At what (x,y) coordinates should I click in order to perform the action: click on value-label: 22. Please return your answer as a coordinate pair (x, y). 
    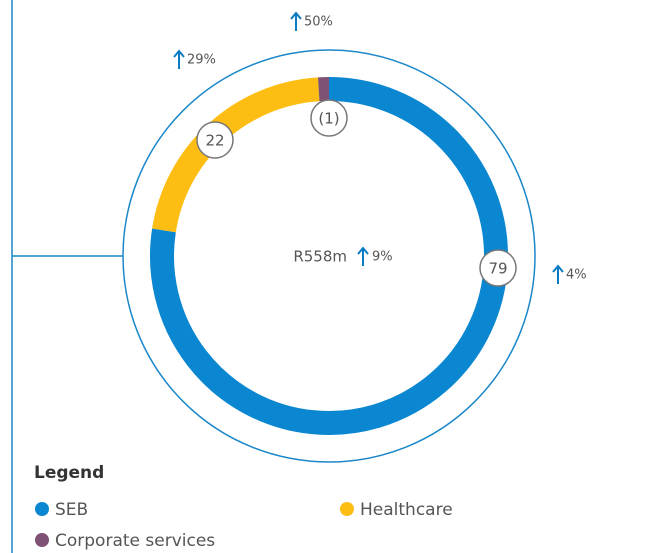
    Looking at the image, I should click on (214, 141).